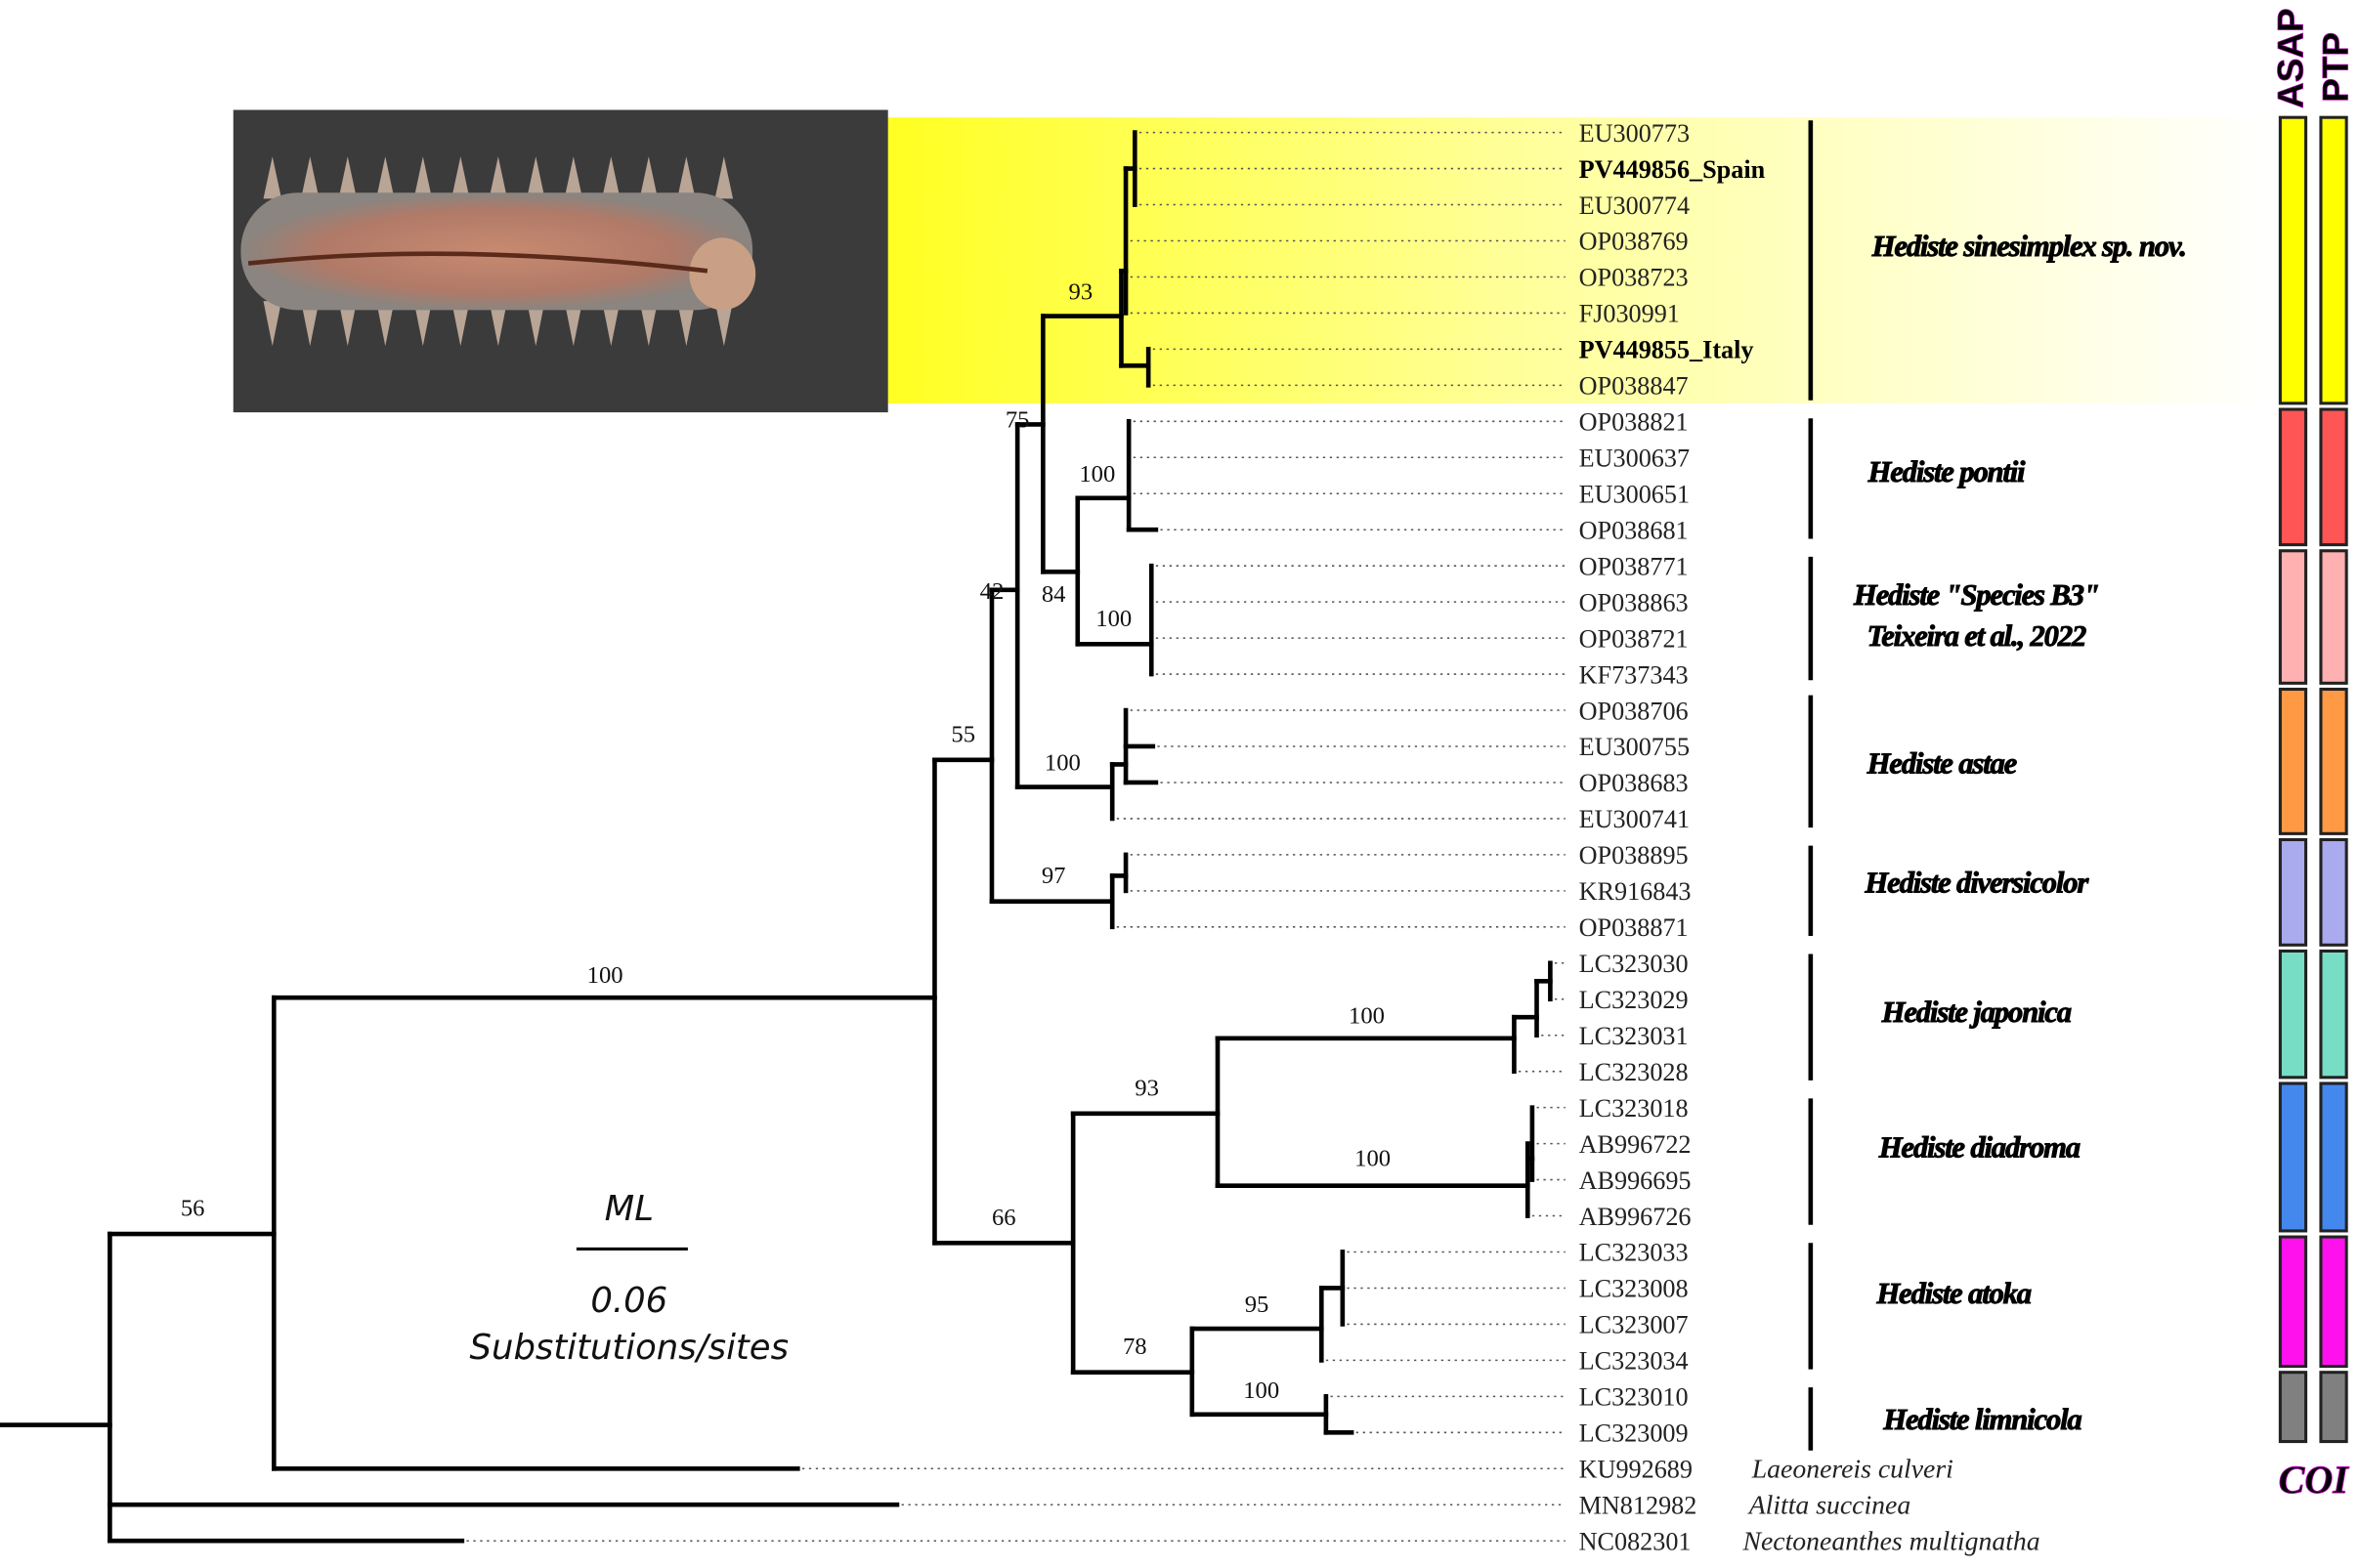 This screenshot has width=2360, height=1568. What do you see at coordinates (1673, 169) in the screenshot?
I see `leaf-label: PV449856_Spain` at bounding box center [1673, 169].